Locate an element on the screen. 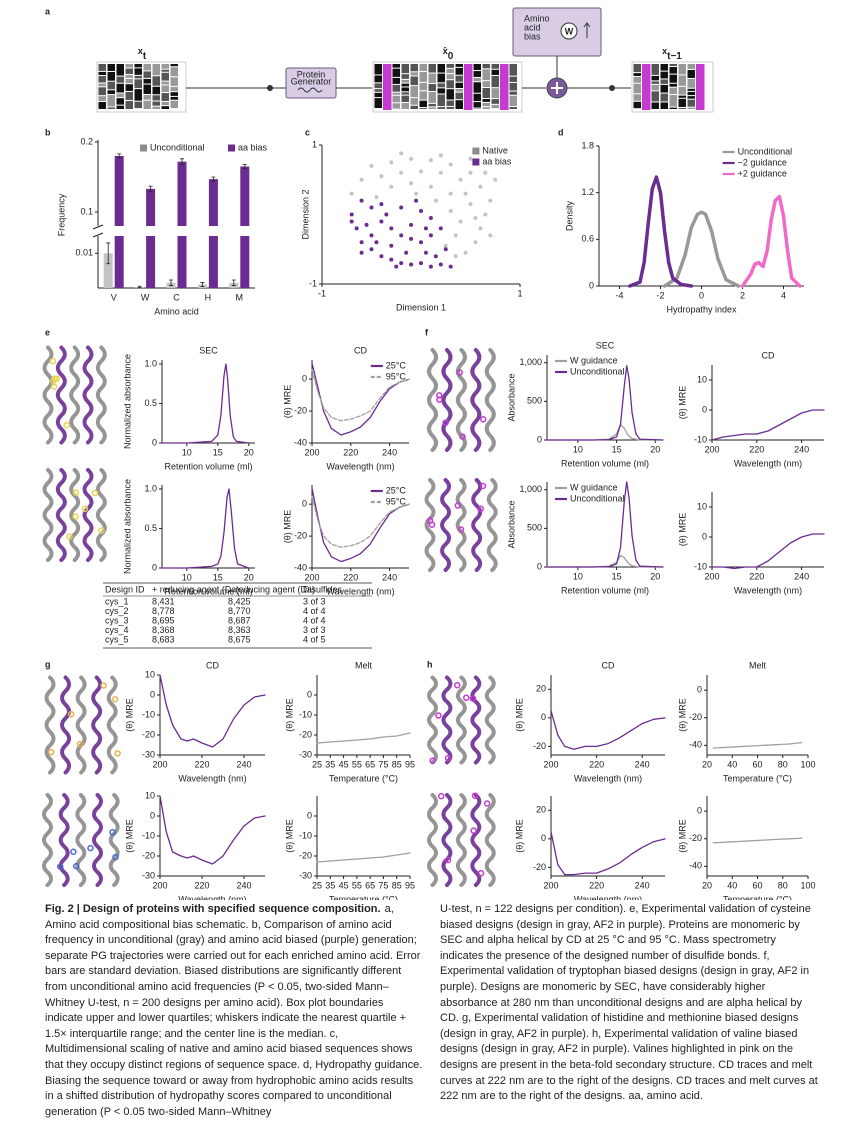  legend-swatch is located at coordinates (476, 162).